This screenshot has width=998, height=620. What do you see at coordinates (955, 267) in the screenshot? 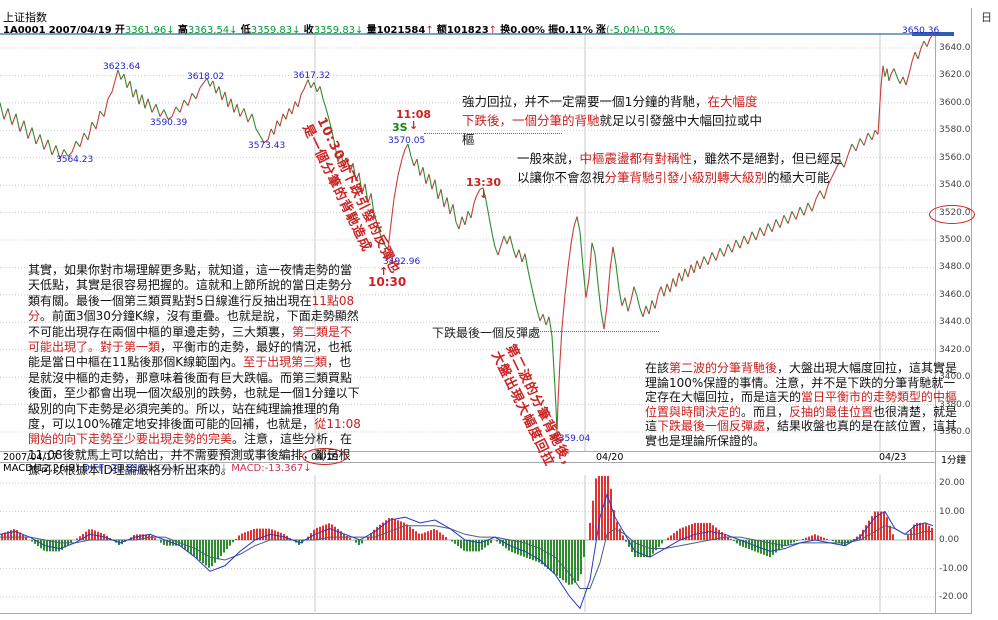
I see `y-axis-tick-label: 3480.0` at bounding box center [955, 267].